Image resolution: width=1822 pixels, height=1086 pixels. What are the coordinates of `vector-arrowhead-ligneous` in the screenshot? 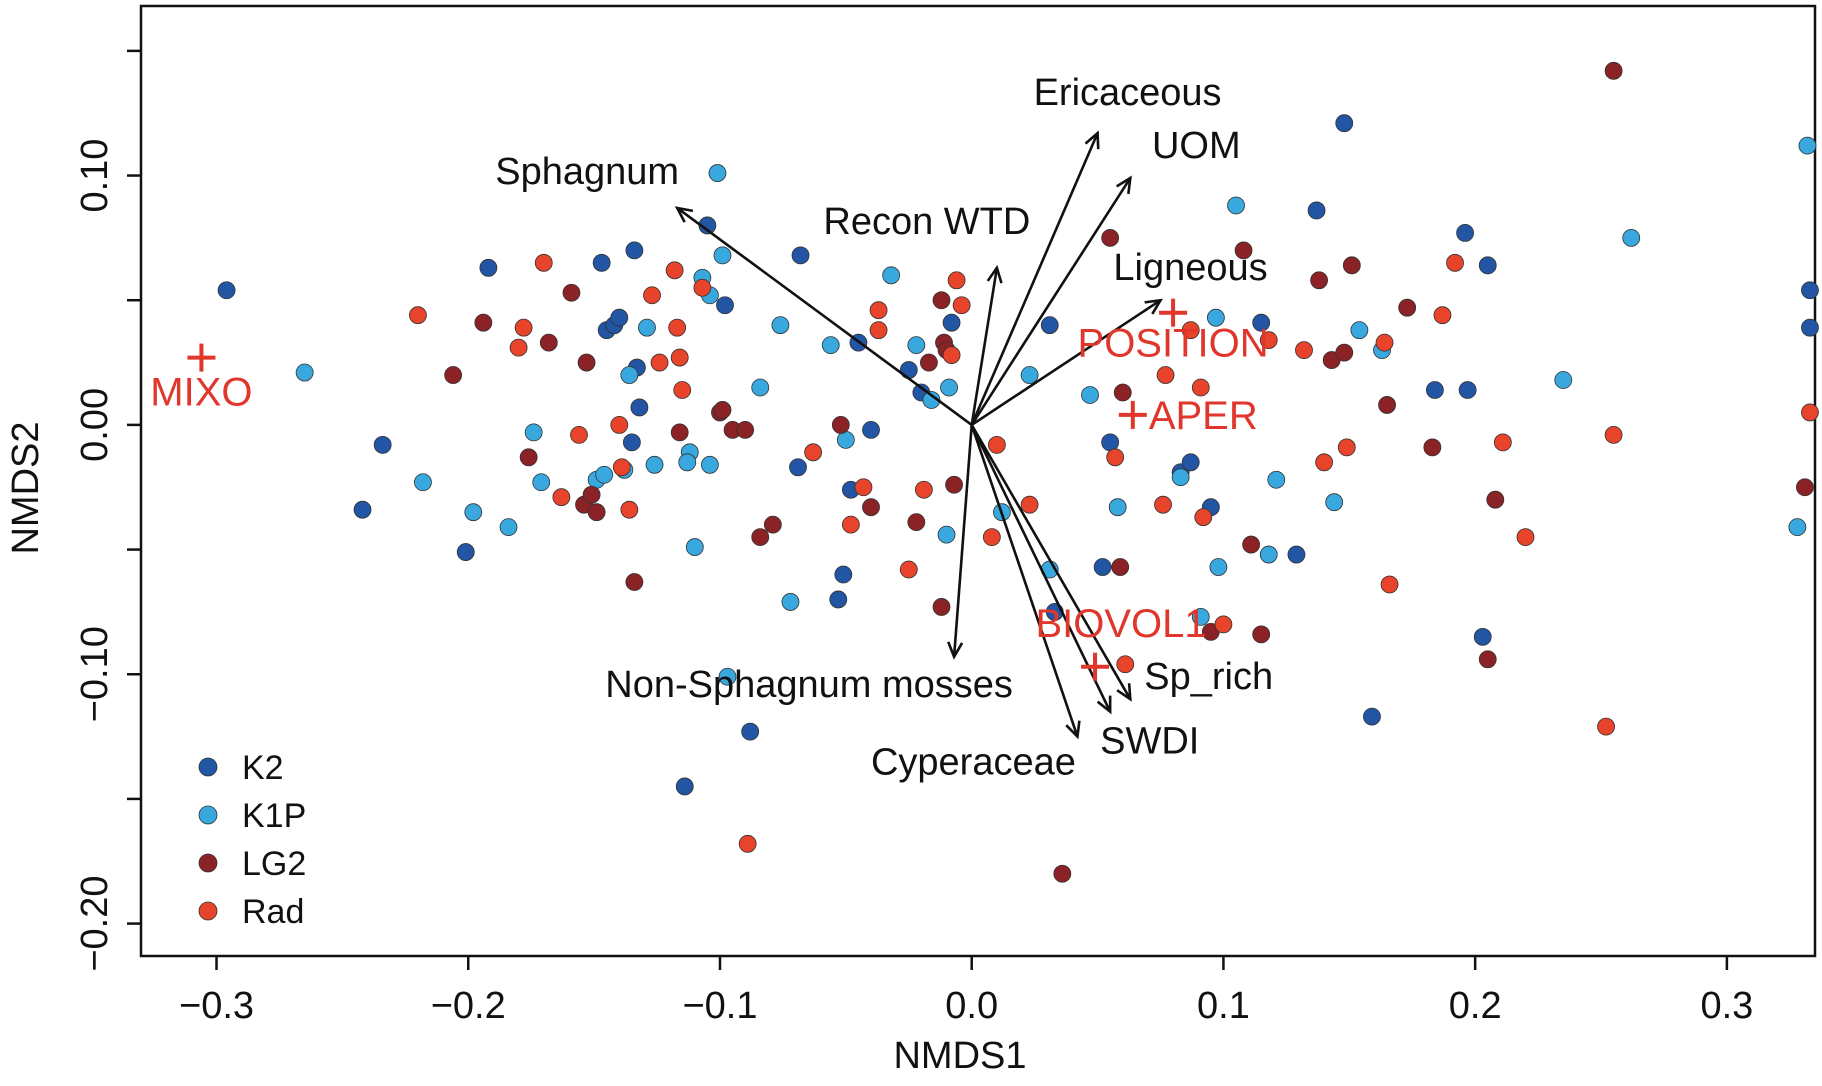 It's located at (1153, 306).